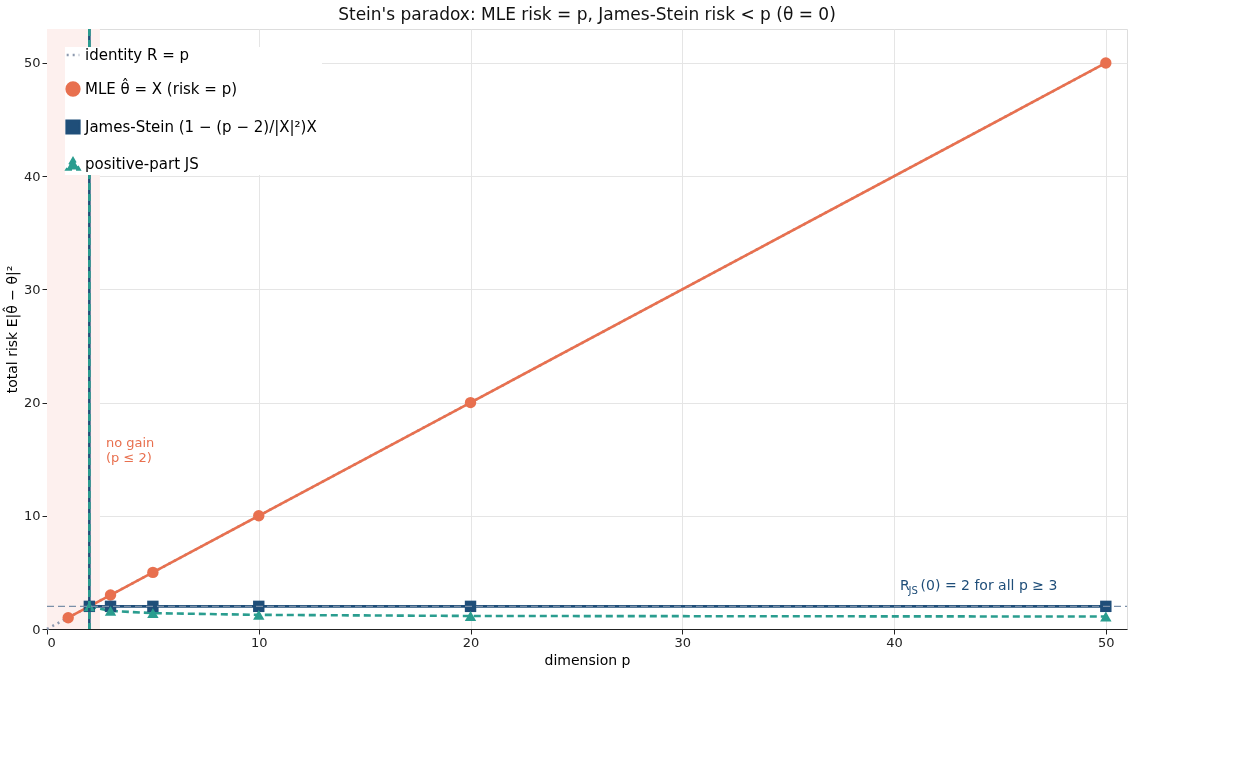  Describe the element at coordinates (259, 642) in the screenshot. I see `x-tick-label: 10` at that location.